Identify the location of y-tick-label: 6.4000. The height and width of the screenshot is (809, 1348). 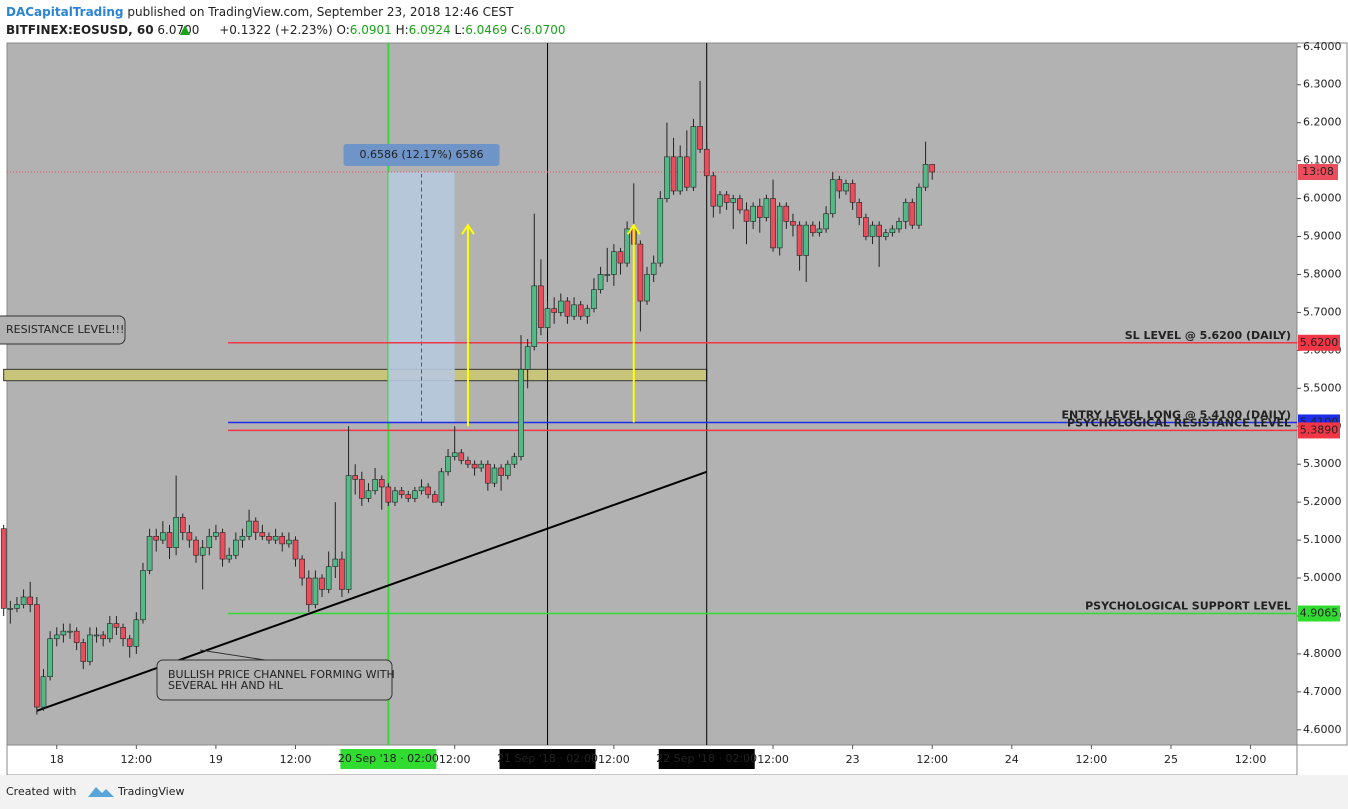
(1322, 46).